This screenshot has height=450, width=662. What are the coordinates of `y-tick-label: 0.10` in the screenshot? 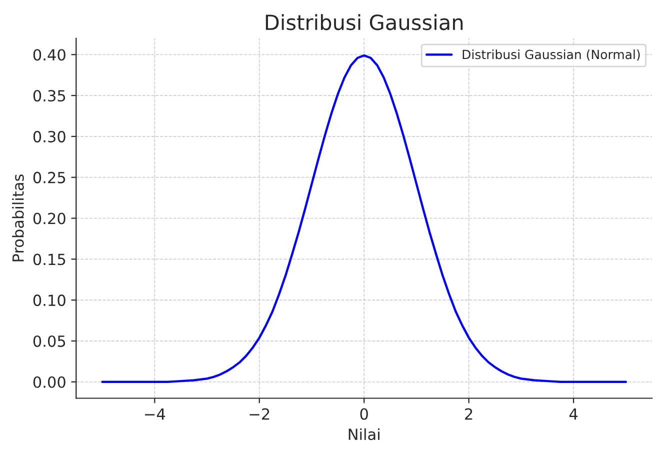 It's located at (49, 300).